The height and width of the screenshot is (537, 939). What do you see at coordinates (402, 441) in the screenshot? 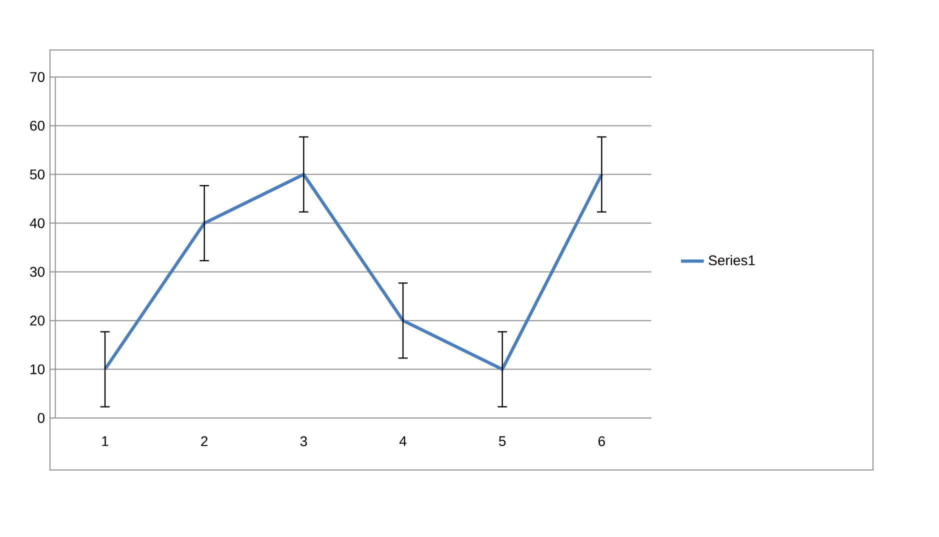
I see `x-tick-label: 4` at bounding box center [402, 441].